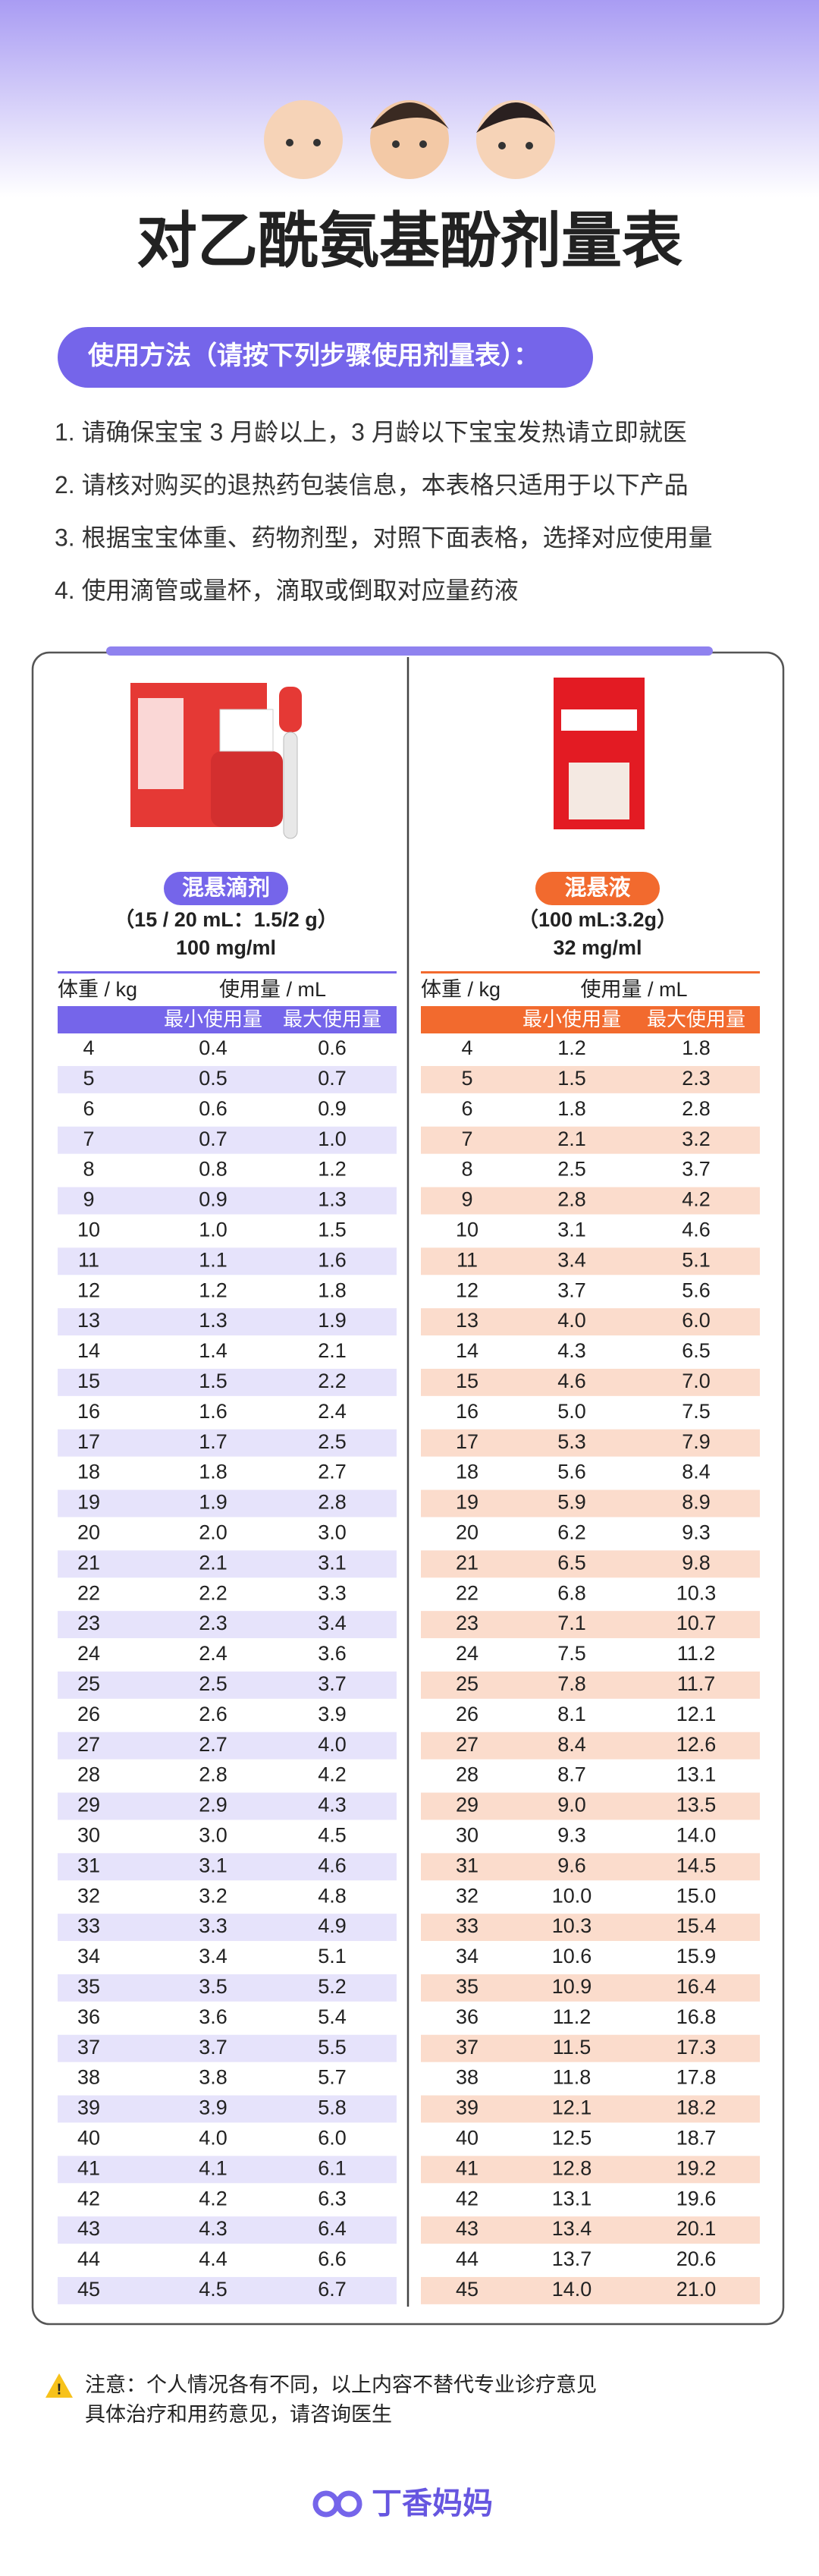 The height and width of the screenshot is (2576, 819). What do you see at coordinates (332, 2016) in the screenshot?
I see `cell: 5.4` at bounding box center [332, 2016].